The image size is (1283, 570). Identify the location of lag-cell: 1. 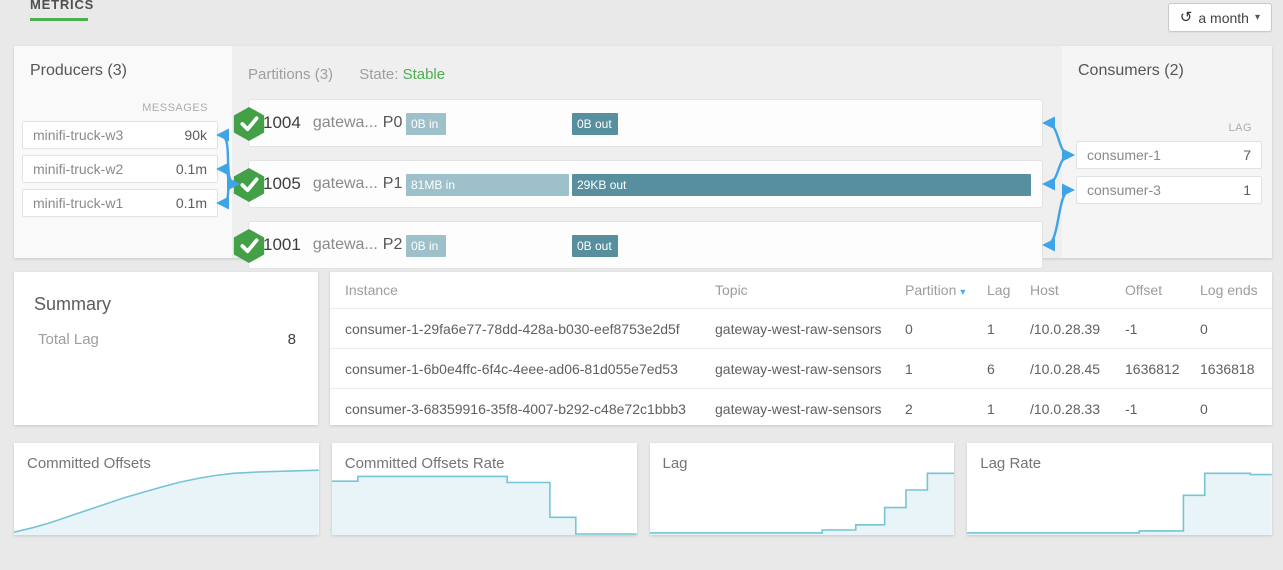
(991, 328).